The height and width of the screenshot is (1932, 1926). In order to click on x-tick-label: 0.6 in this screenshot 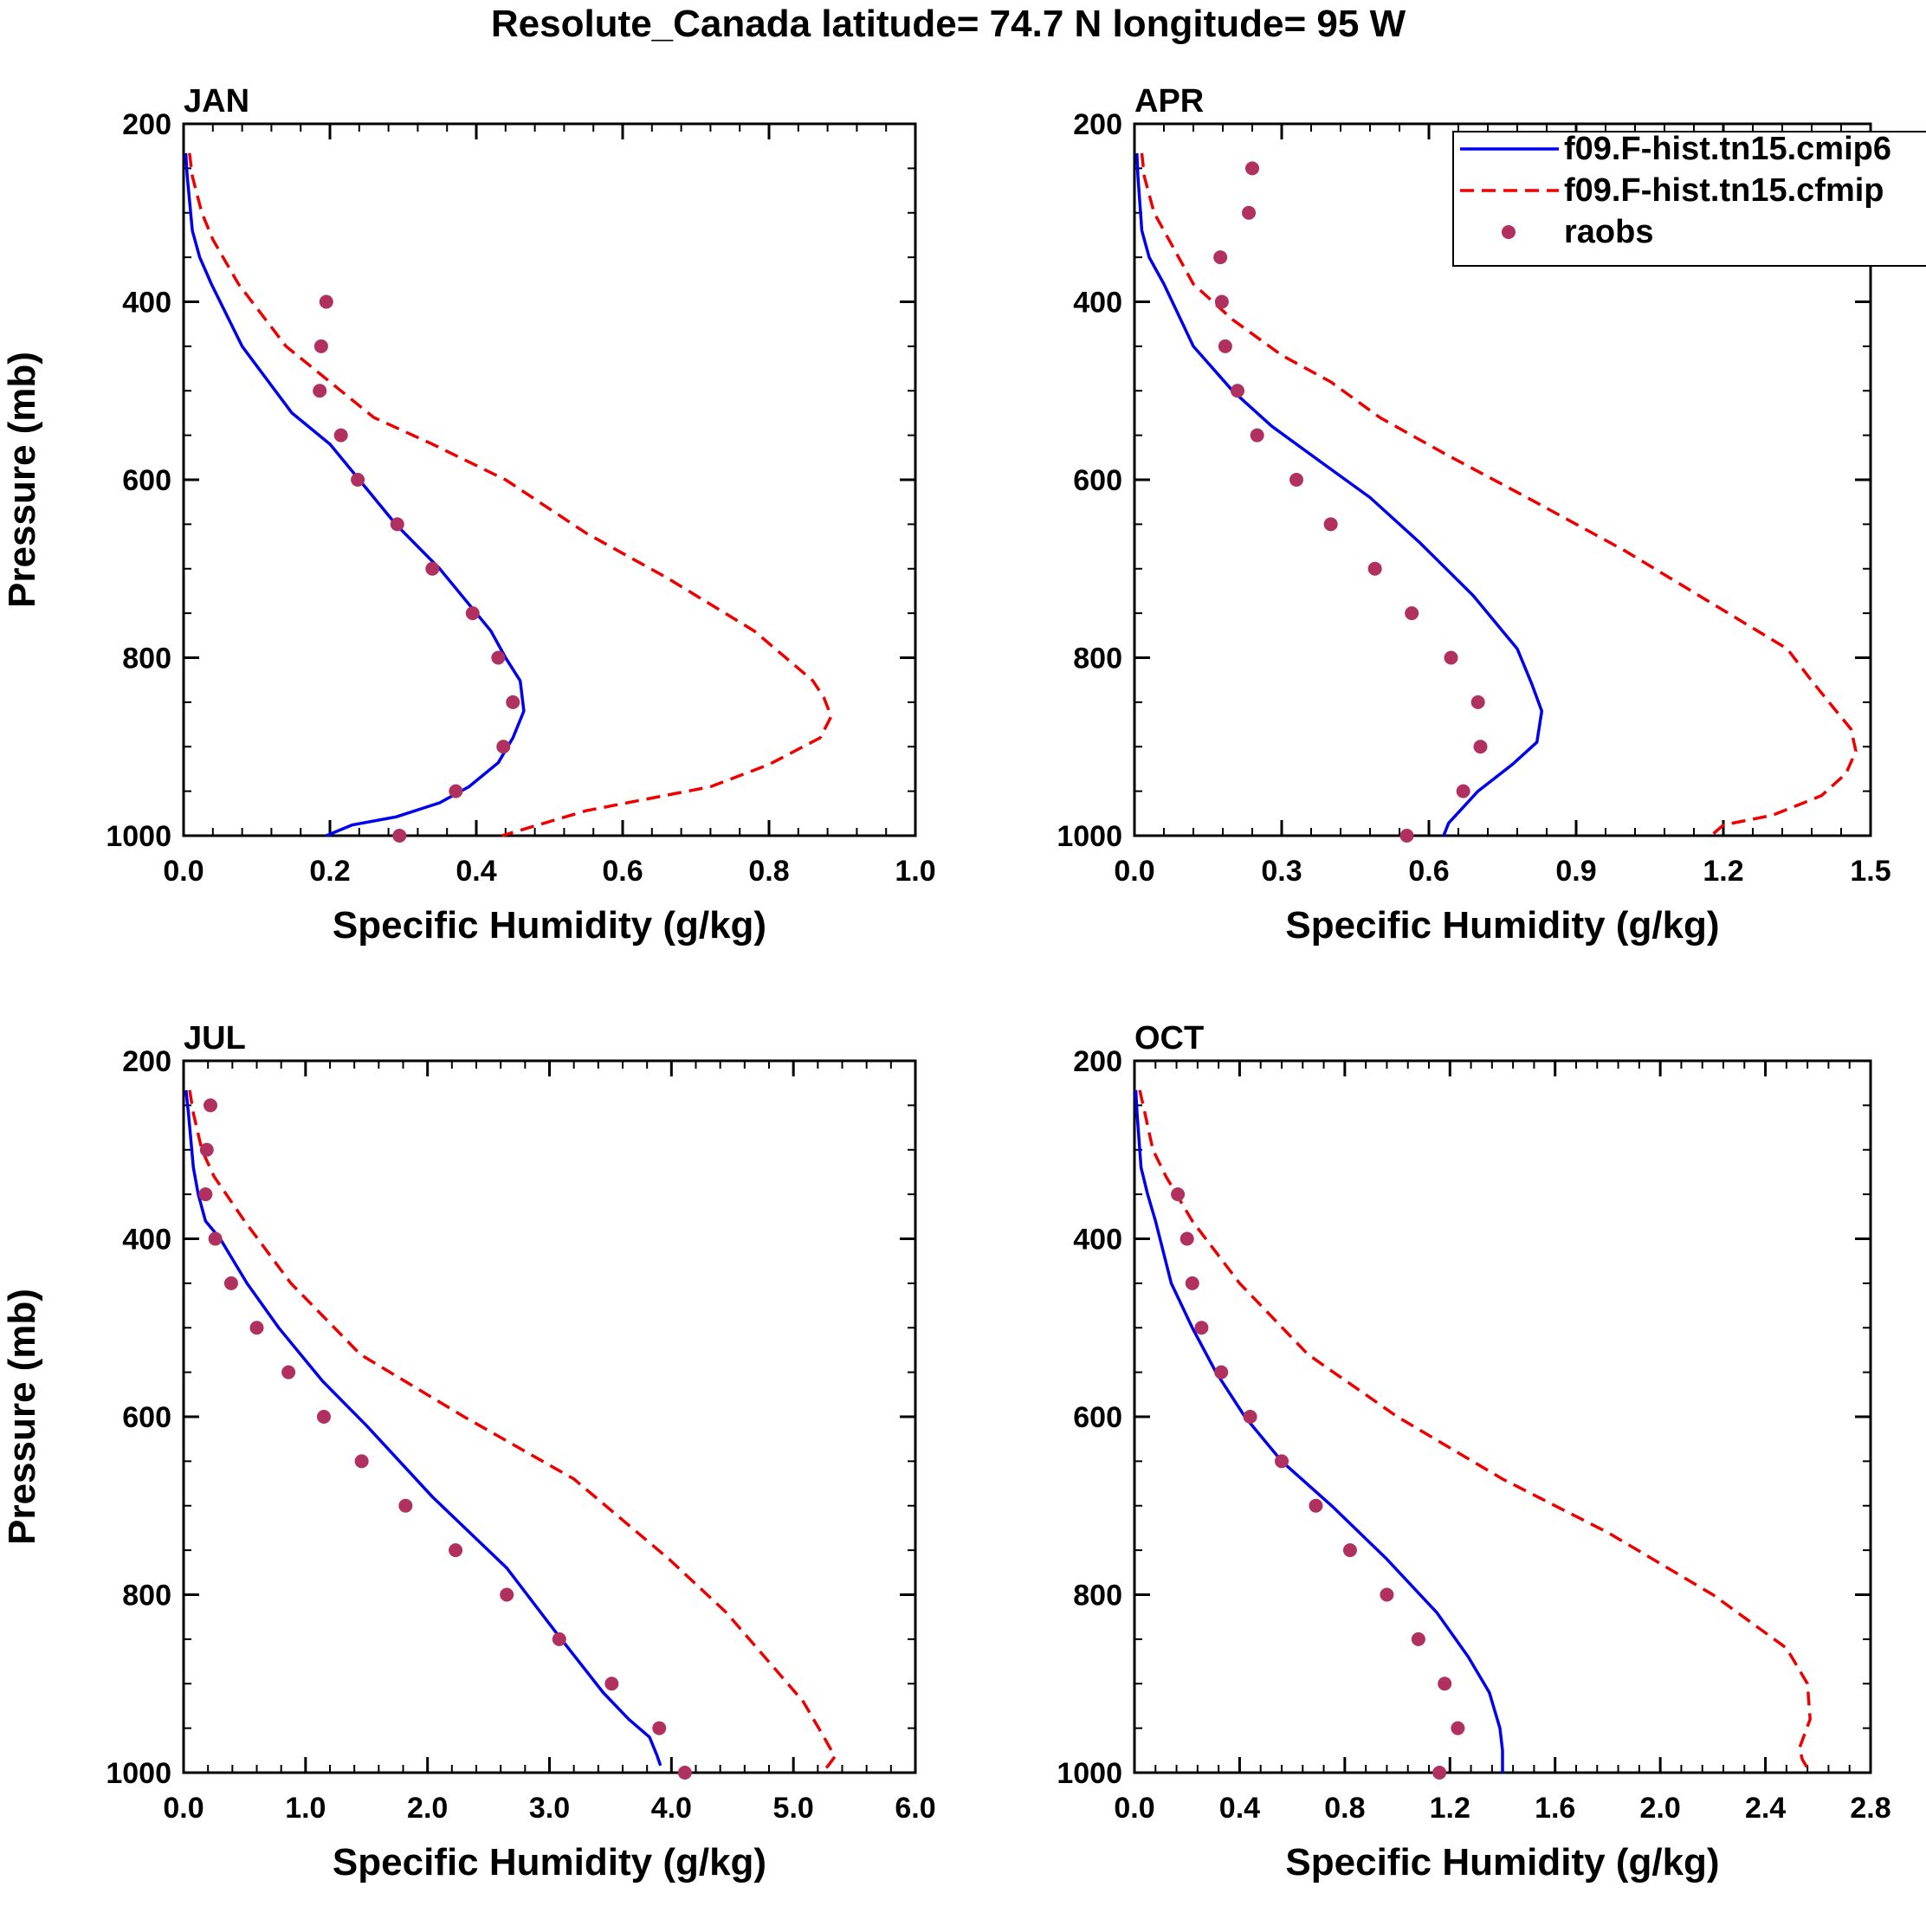, I will do `click(1428, 871)`.